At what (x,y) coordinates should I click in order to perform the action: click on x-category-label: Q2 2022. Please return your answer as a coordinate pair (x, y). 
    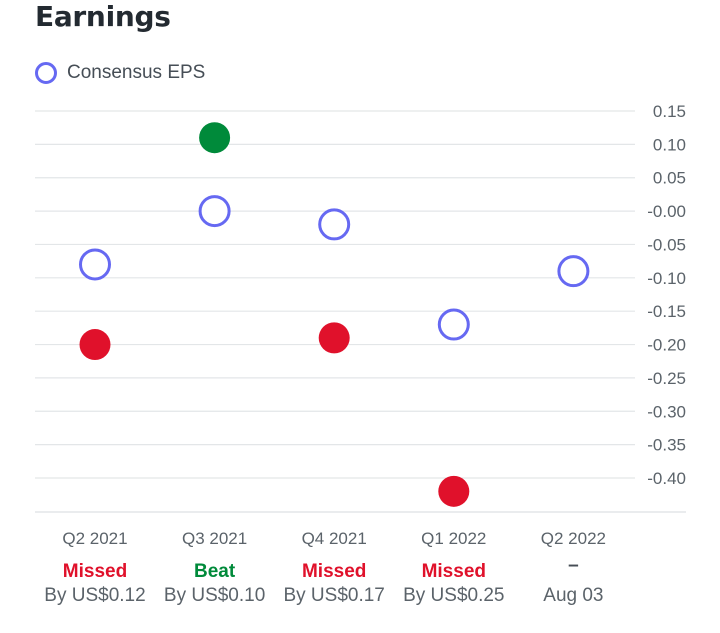
    Looking at the image, I should click on (573, 538).